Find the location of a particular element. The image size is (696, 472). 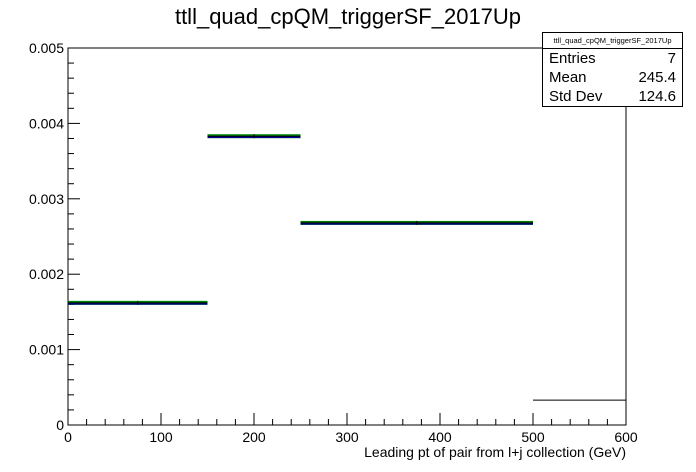

y-tick-label: 0 is located at coordinates (60, 425).